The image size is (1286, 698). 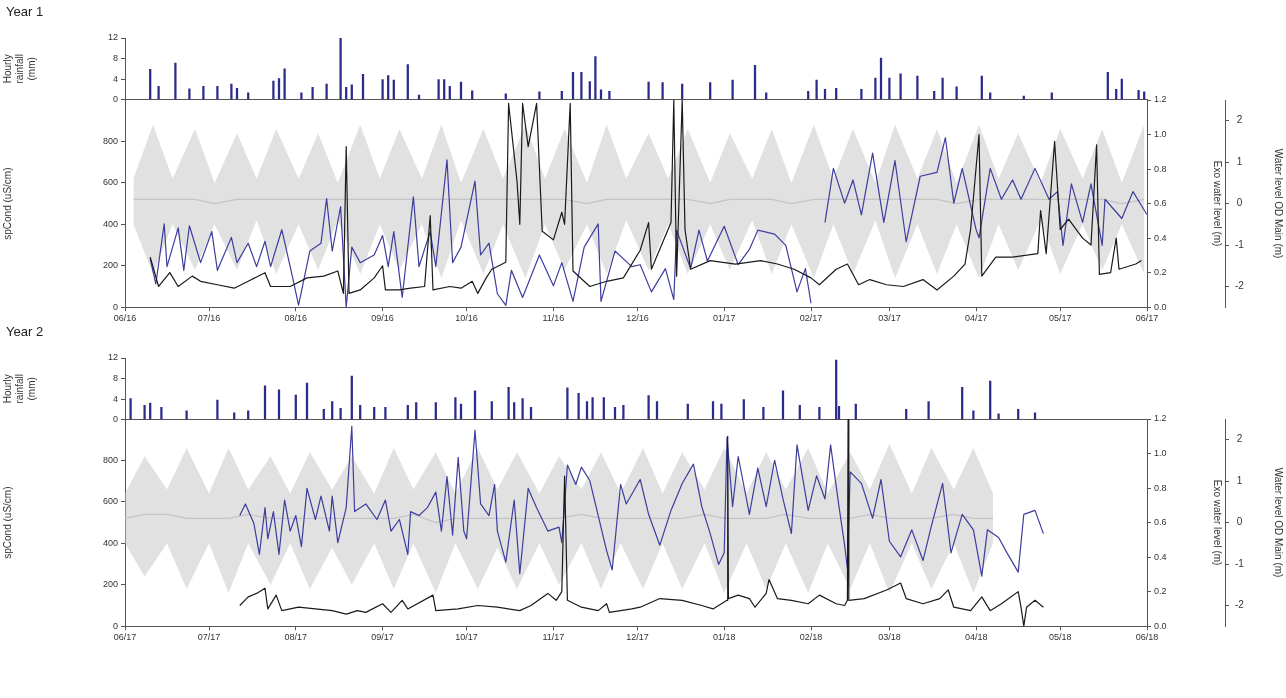 I want to click on chart-title: Year 1, so click(x=25, y=12).